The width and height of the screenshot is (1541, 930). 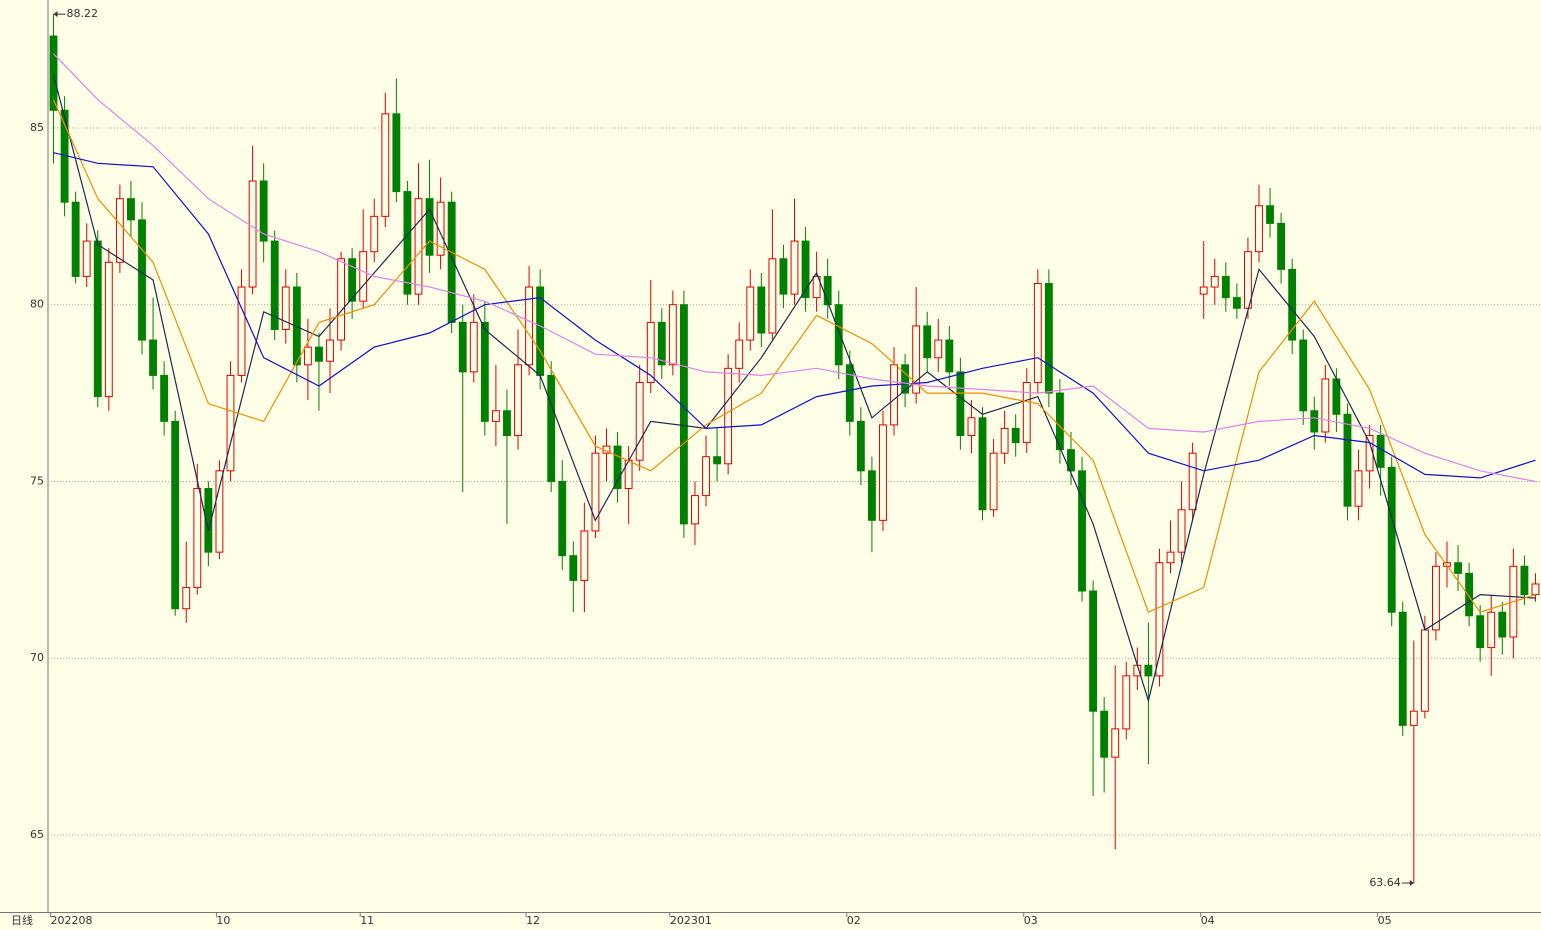 What do you see at coordinates (37, 480) in the screenshot?
I see `y-tick-label: 75` at bounding box center [37, 480].